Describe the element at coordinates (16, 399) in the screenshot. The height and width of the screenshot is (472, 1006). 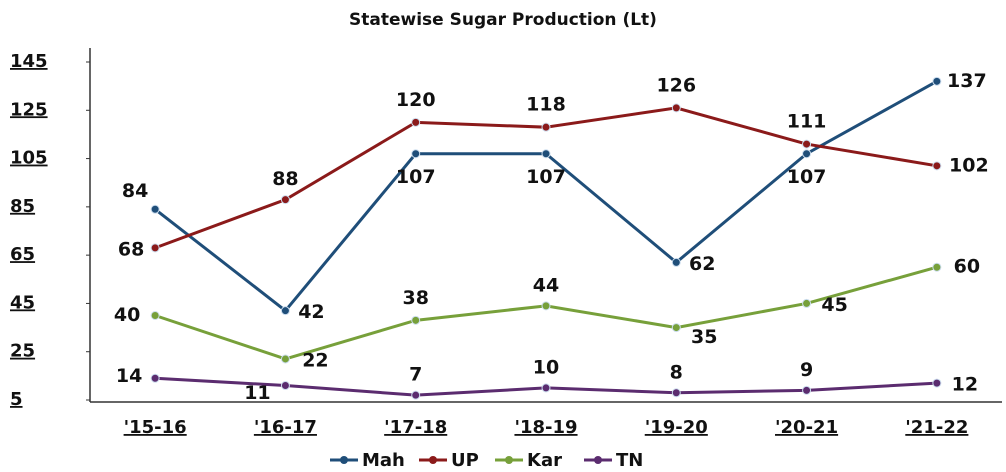
I see `y-tick-label: 5` at that location.